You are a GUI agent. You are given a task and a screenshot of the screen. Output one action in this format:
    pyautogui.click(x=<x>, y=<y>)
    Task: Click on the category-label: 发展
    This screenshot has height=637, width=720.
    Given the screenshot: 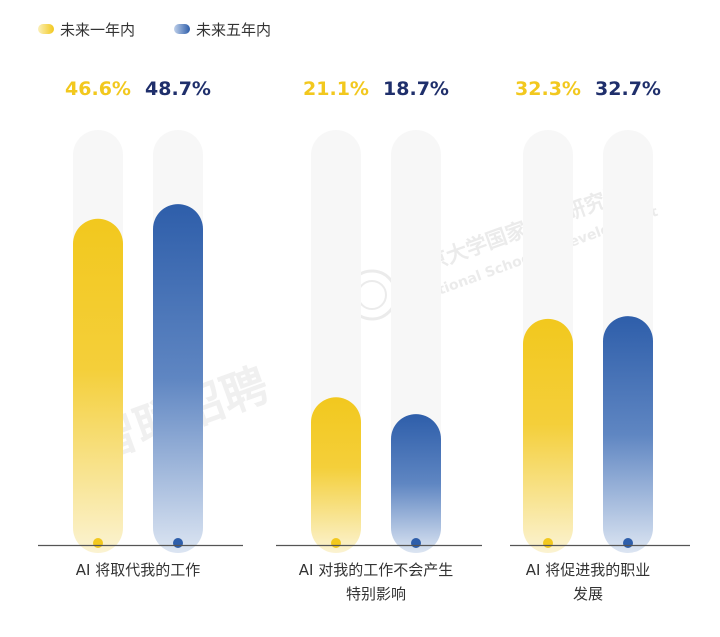 What is the action you would take?
    pyautogui.click(x=588, y=594)
    